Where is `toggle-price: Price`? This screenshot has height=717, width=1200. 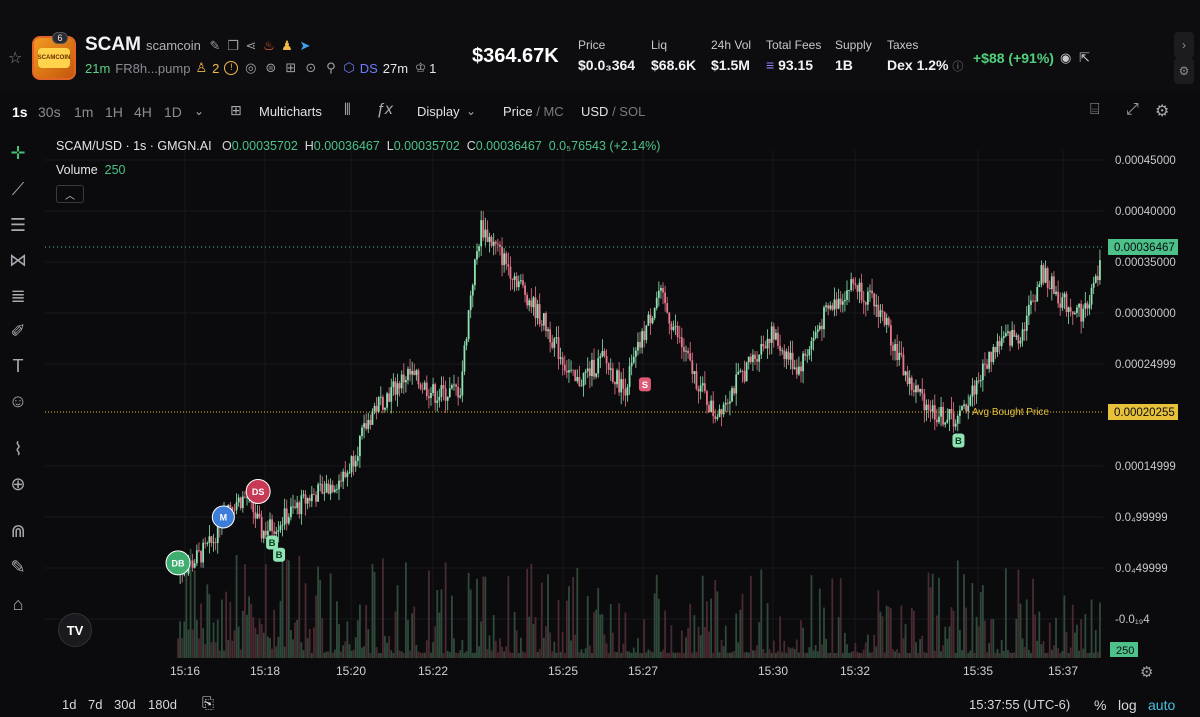 toggle-price: Price is located at coordinates (518, 111).